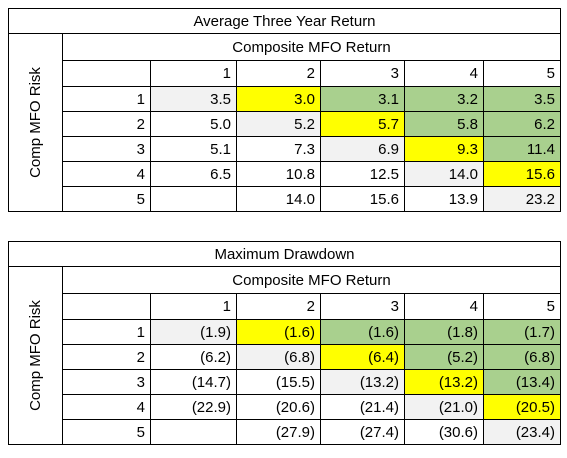 This screenshot has height=458, width=567. I want to click on data-cell: 5.1, so click(193, 149).